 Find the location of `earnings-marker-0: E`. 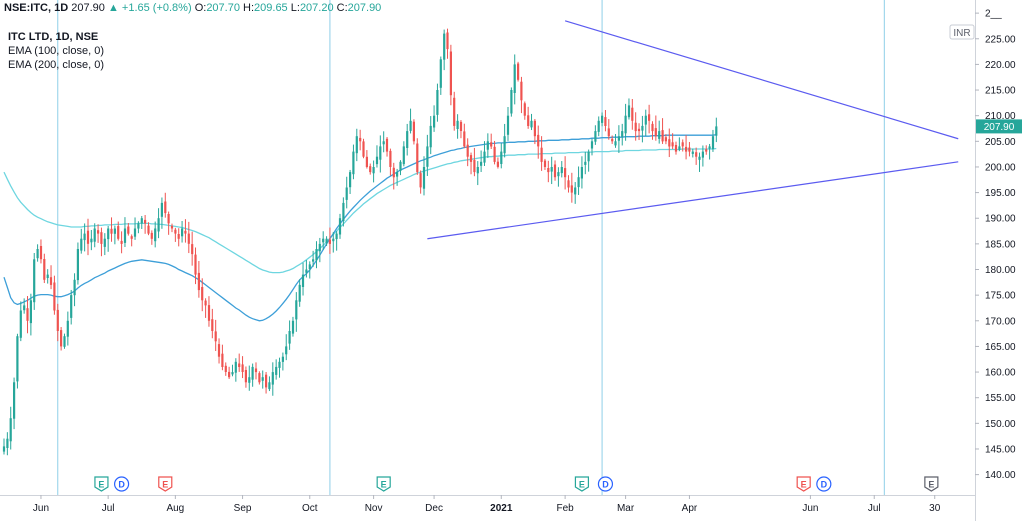

earnings-marker-0: E is located at coordinates (101, 484).